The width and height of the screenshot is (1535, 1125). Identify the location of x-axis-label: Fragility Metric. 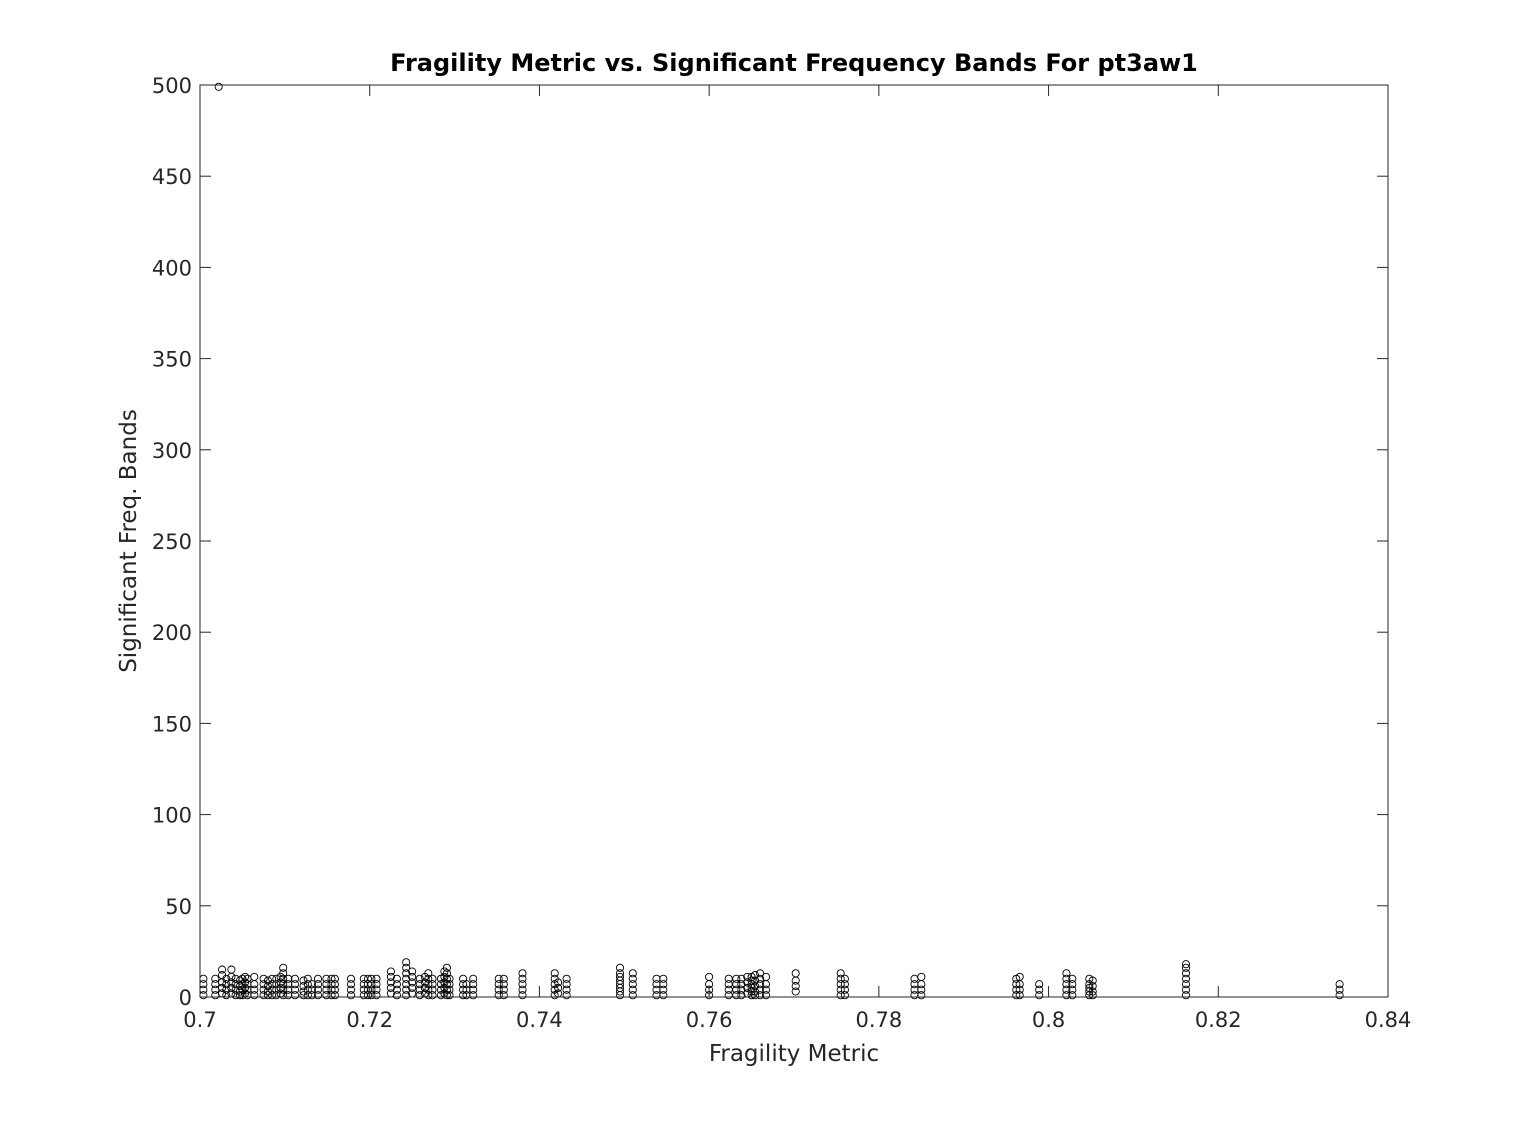
(794, 1054).